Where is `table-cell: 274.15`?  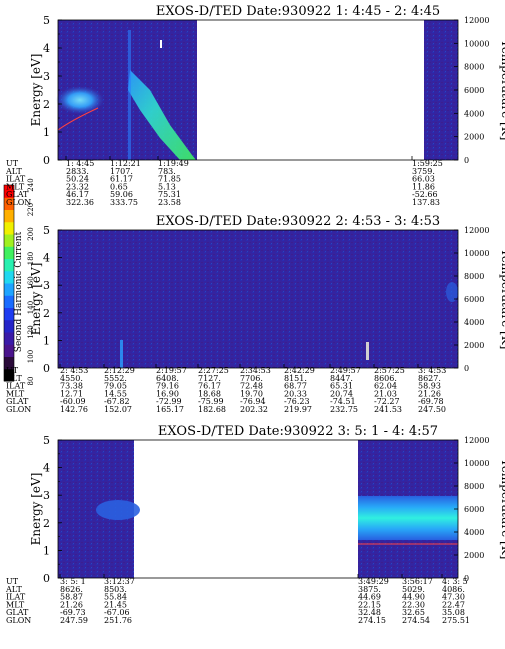
table-cell: 274.15 is located at coordinates (372, 620).